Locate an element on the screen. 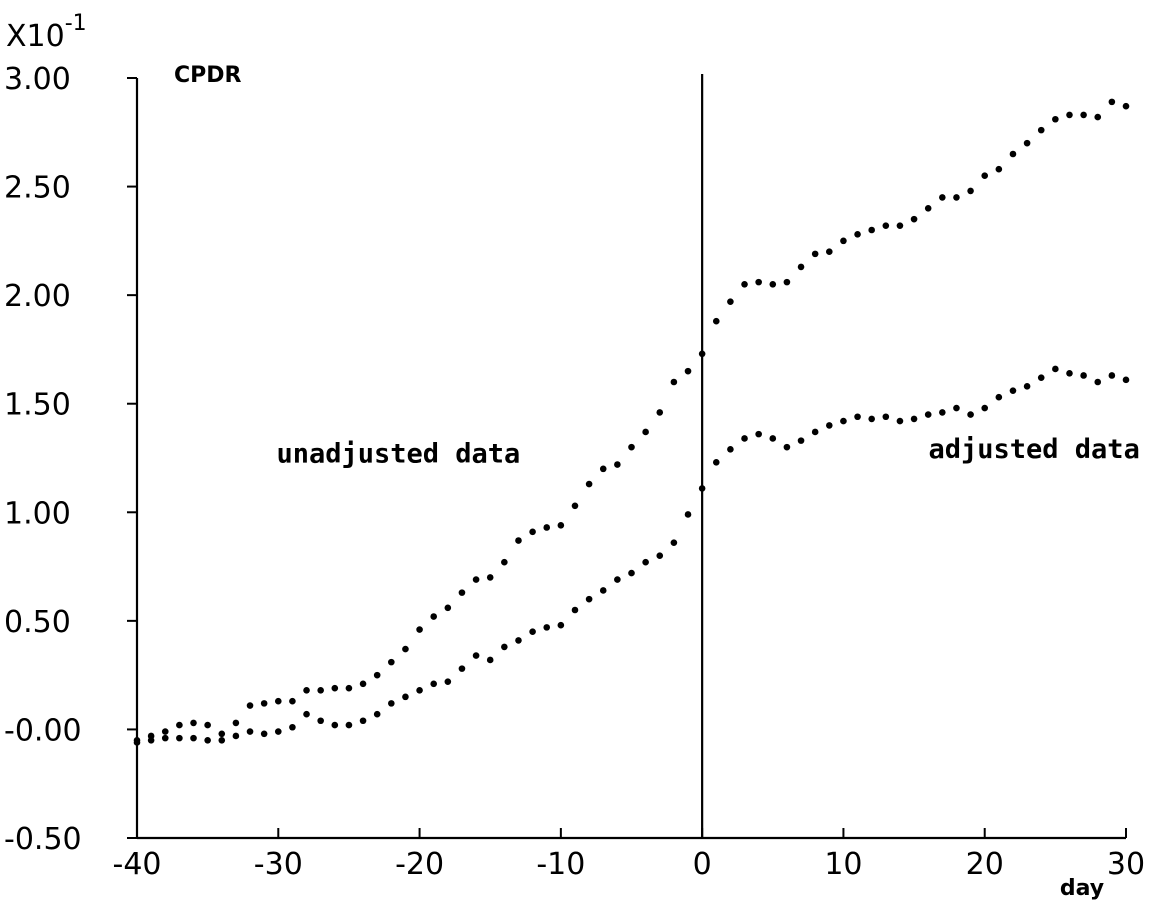 The image size is (1166, 907). y-tick-label: -0.00 is located at coordinates (43, 730).